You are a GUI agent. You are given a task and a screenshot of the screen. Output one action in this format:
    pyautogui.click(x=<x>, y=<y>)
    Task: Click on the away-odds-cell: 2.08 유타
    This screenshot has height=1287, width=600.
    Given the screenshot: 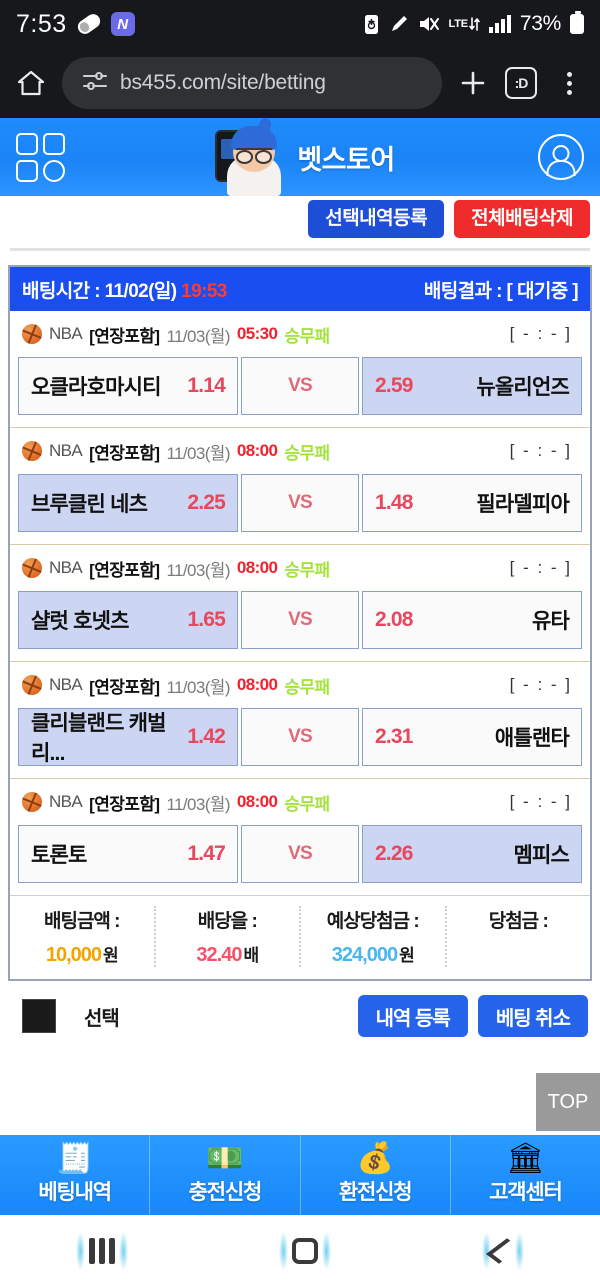 What is the action you would take?
    pyautogui.click(x=472, y=620)
    